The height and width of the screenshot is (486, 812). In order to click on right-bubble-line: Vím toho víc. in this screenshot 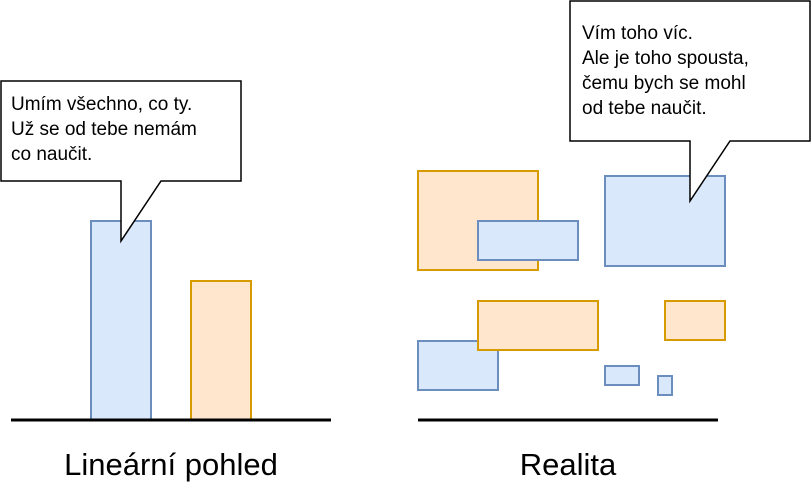, I will do `click(637, 33)`.